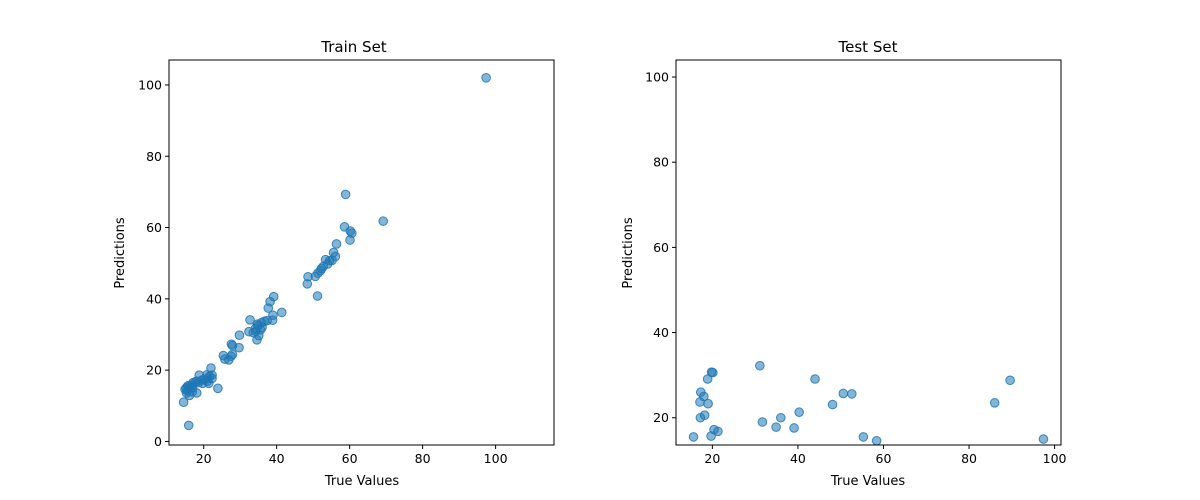 This screenshot has width=1200, height=500. I want to click on plot-title: Test Set, so click(868, 47).